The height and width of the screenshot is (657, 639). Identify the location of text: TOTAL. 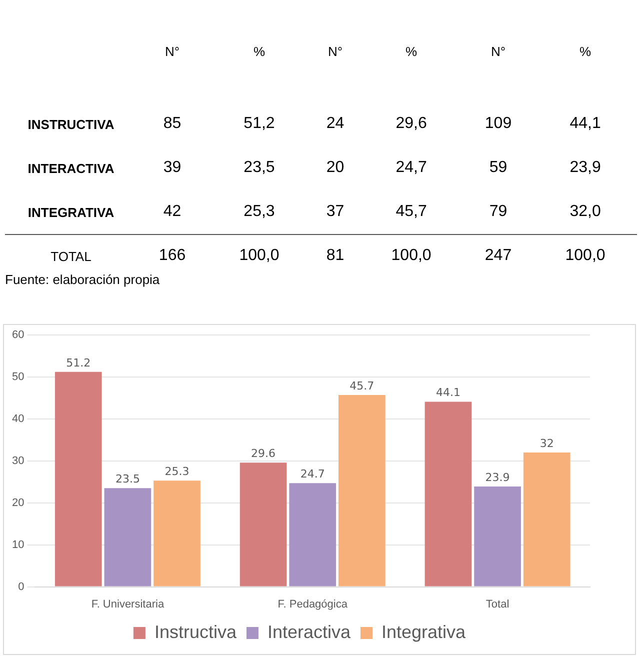
(71, 256).